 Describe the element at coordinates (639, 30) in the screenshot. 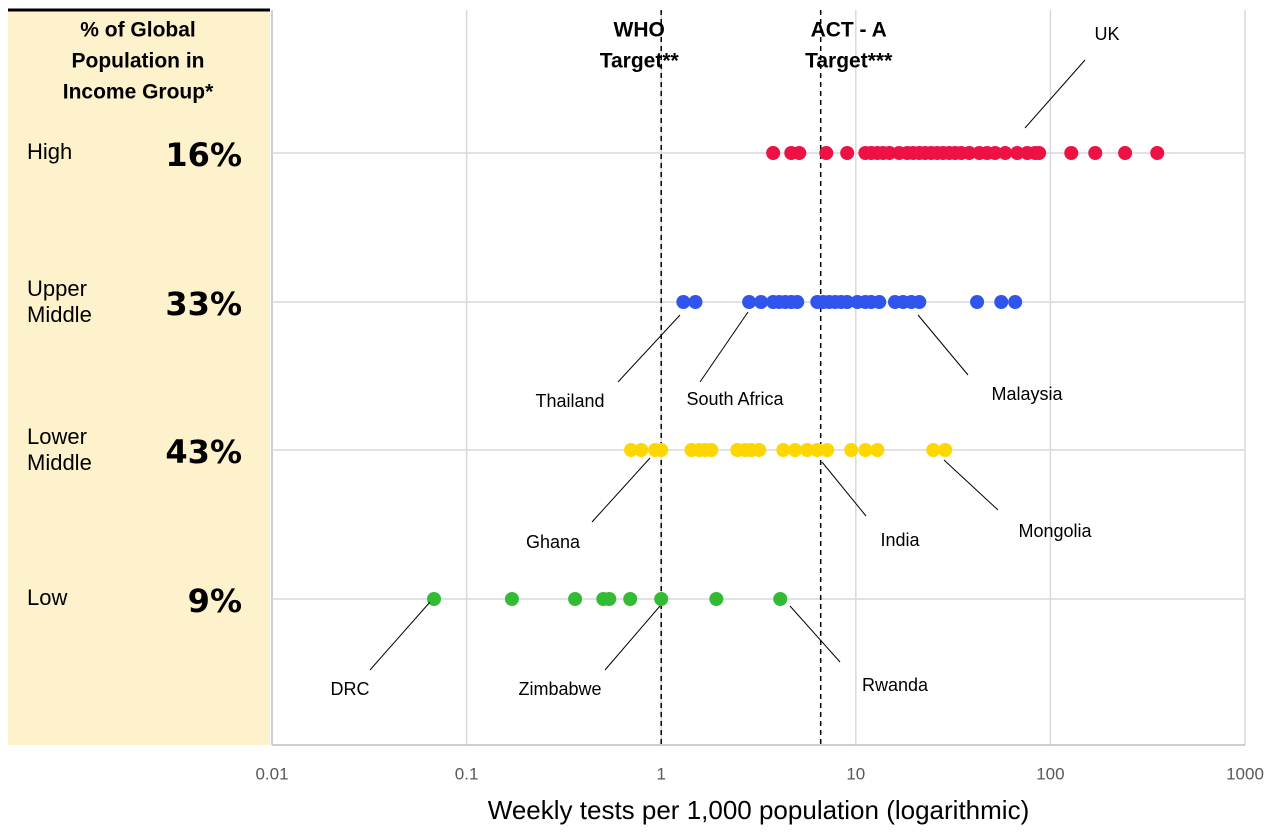

I see `reference-label: WHO` at that location.